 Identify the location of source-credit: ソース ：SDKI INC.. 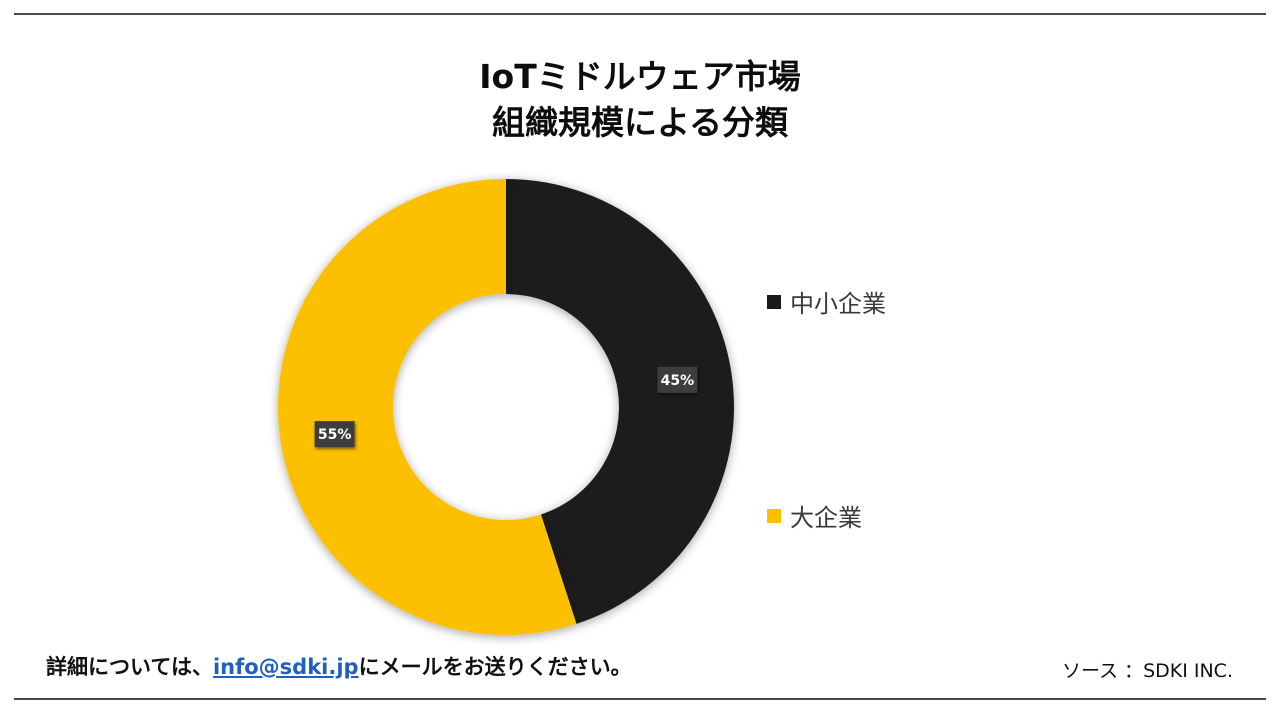
(1147, 671).